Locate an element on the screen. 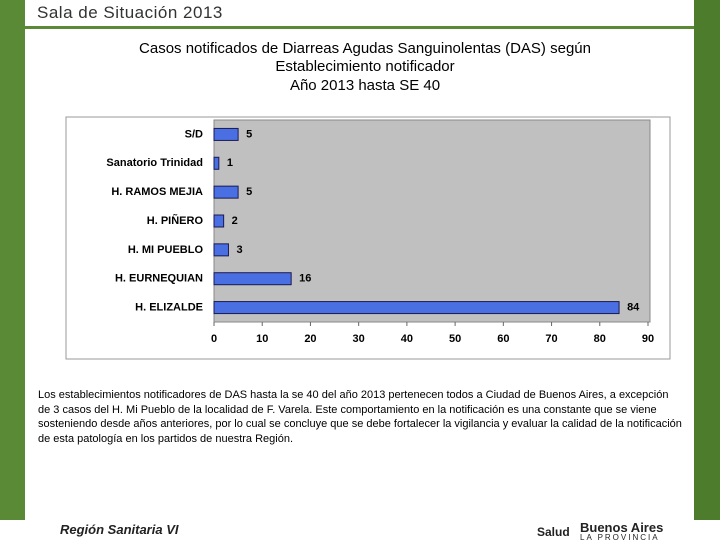  y-tick-label: H. MI PUEBLO is located at coordinates (166, 250).